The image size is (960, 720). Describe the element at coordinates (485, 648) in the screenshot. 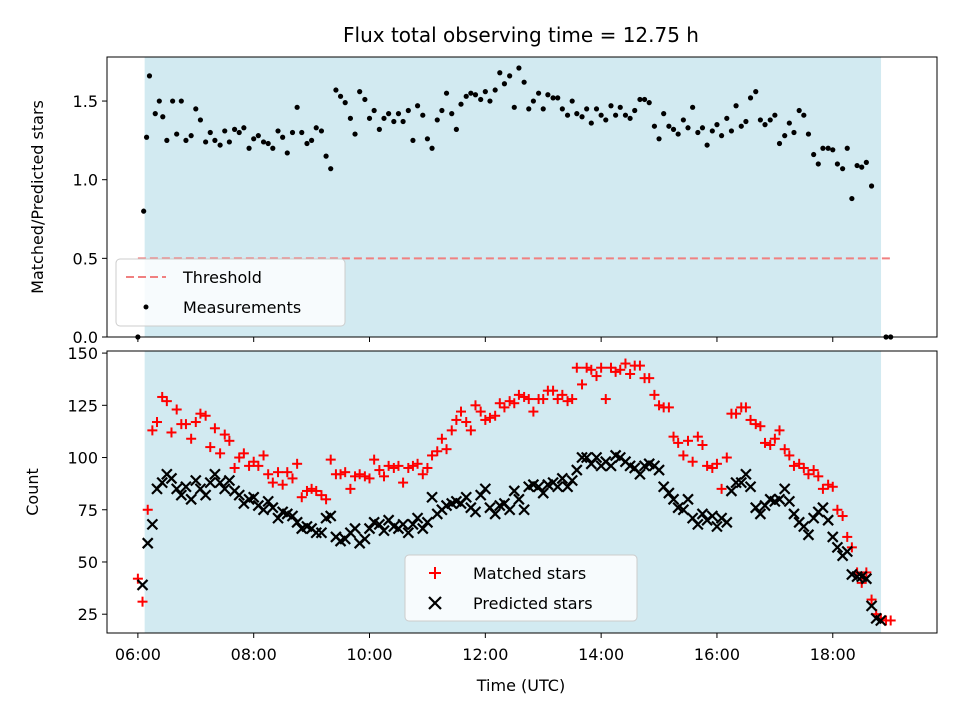

I see `count-x-axis: 06:00 08:00 10:00 12:00 14:00 16:00 18:00` at that location.